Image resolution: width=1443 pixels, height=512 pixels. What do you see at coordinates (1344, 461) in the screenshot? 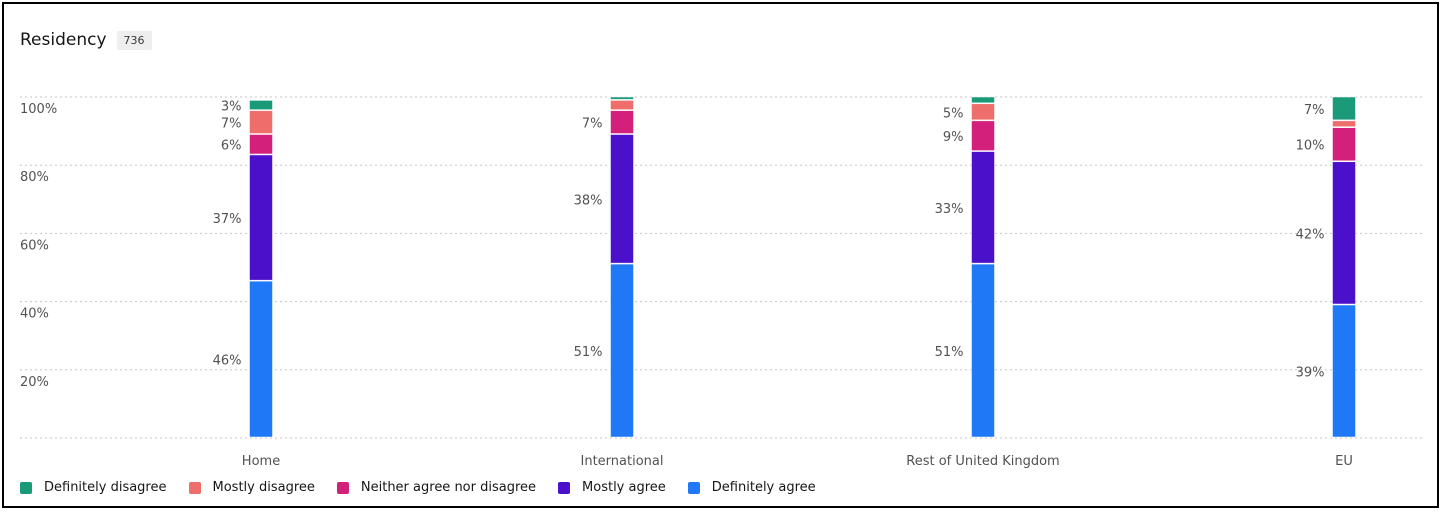
I see `x-tick-label: EU` at bounding box center [1344, 461].